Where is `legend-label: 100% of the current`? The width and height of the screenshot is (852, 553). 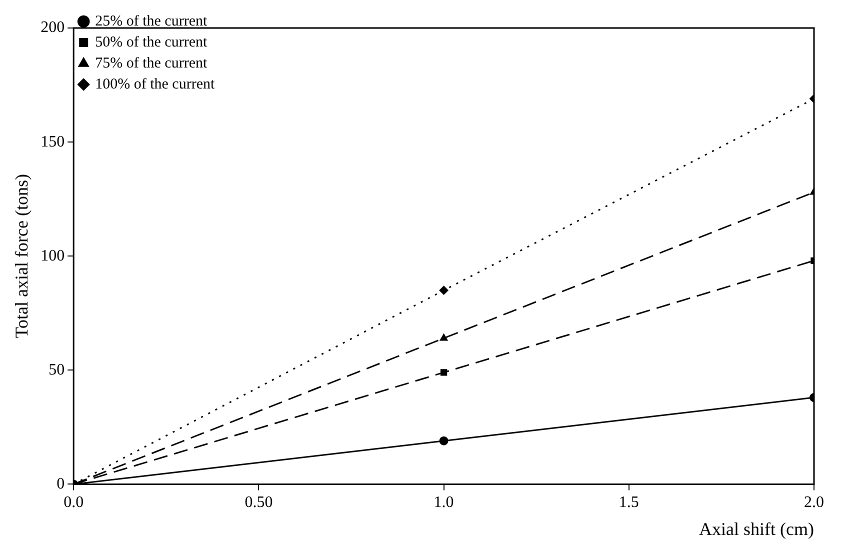
legend-label: 100% of the current is located at coordinates (155, 84).